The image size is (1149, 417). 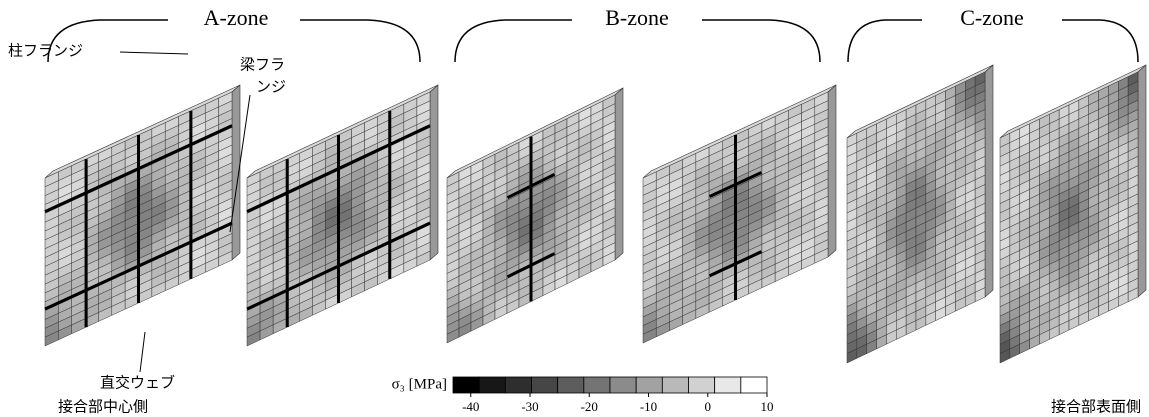 I want to click on colorbar: -40 -30 -20 -10 0 10, so click(x=613, y=395).